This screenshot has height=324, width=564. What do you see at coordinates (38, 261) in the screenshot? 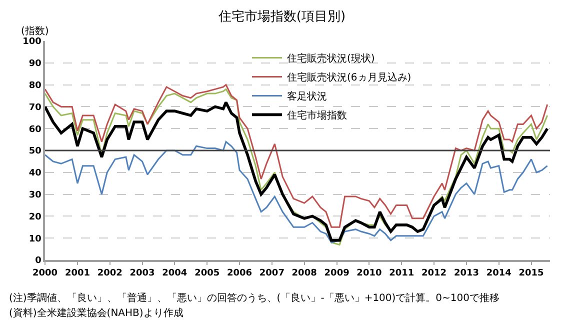
I see `y-tick-label: 0` at bounding box center [38, 261].